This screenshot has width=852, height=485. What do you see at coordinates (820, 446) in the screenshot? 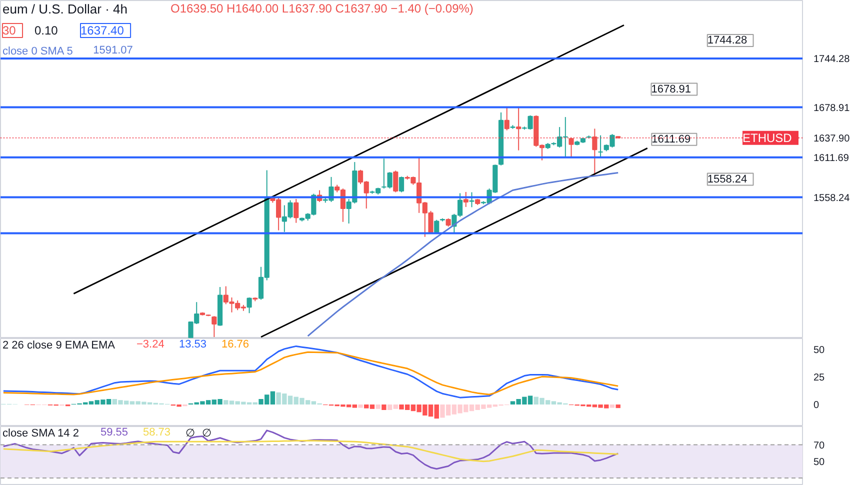
I see `y-tick-label: 70` at bounding box center [820, 446].